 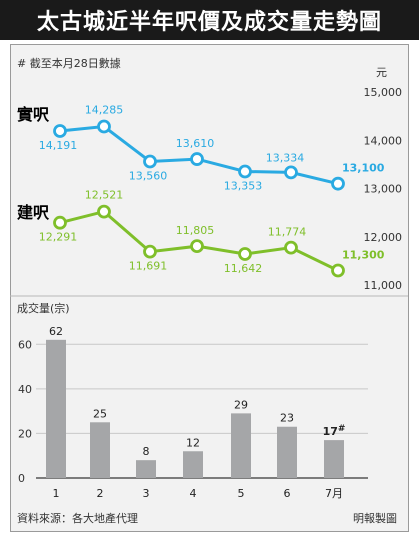 I want to click on data-label: 12,521, so click(x=104, y=195).